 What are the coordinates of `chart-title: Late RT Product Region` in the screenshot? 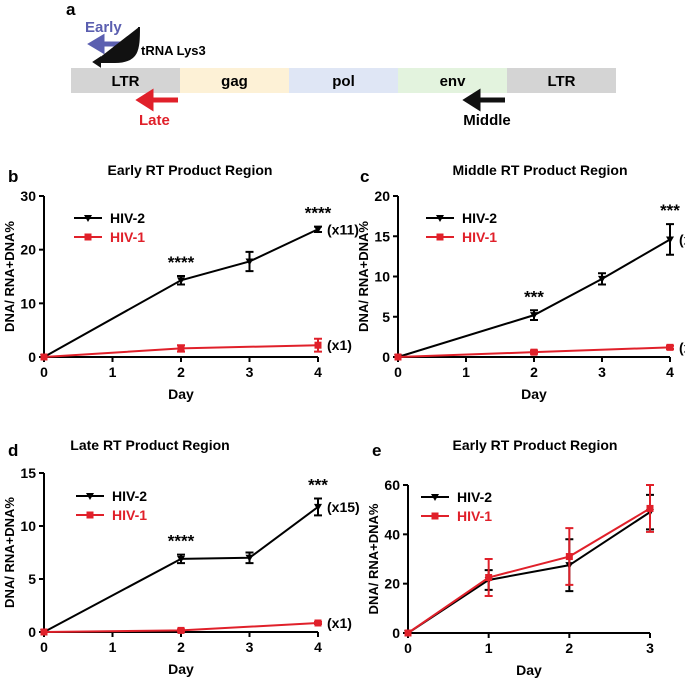 It's located at (149, 445).